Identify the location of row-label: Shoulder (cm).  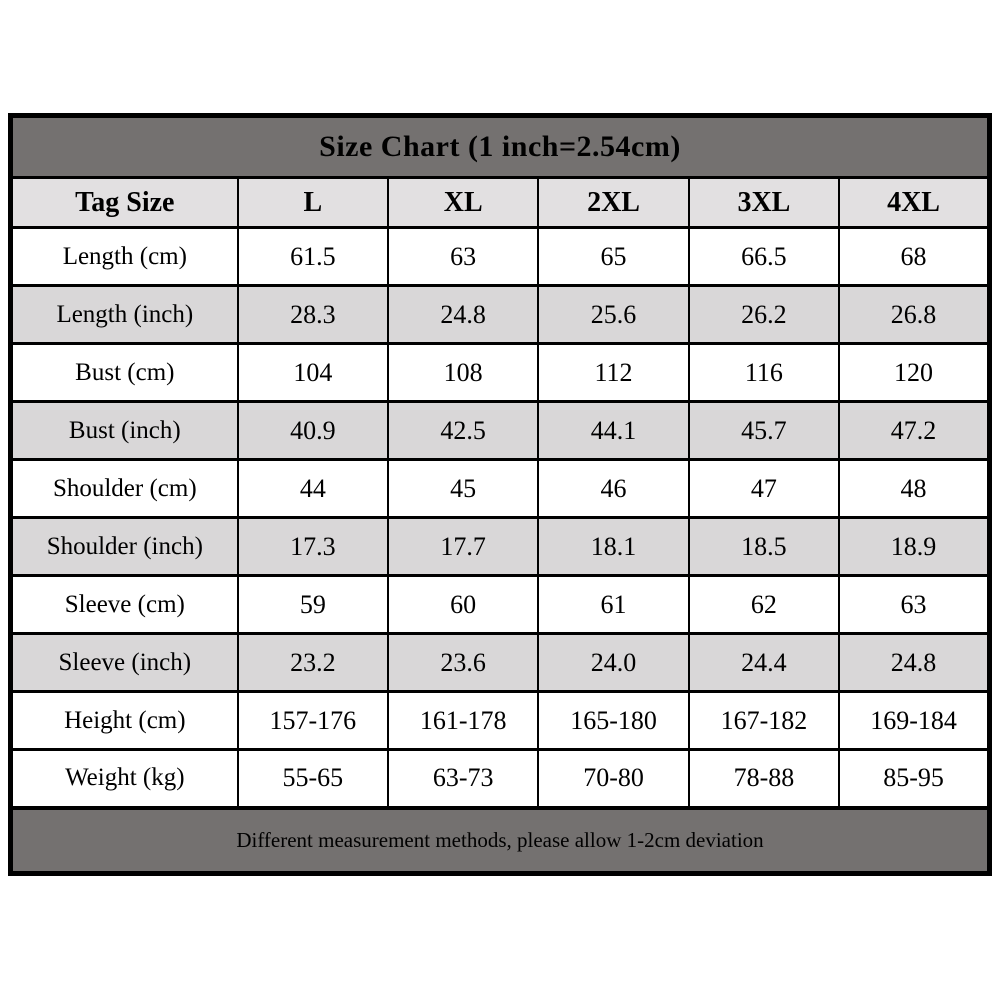
(124, 488).